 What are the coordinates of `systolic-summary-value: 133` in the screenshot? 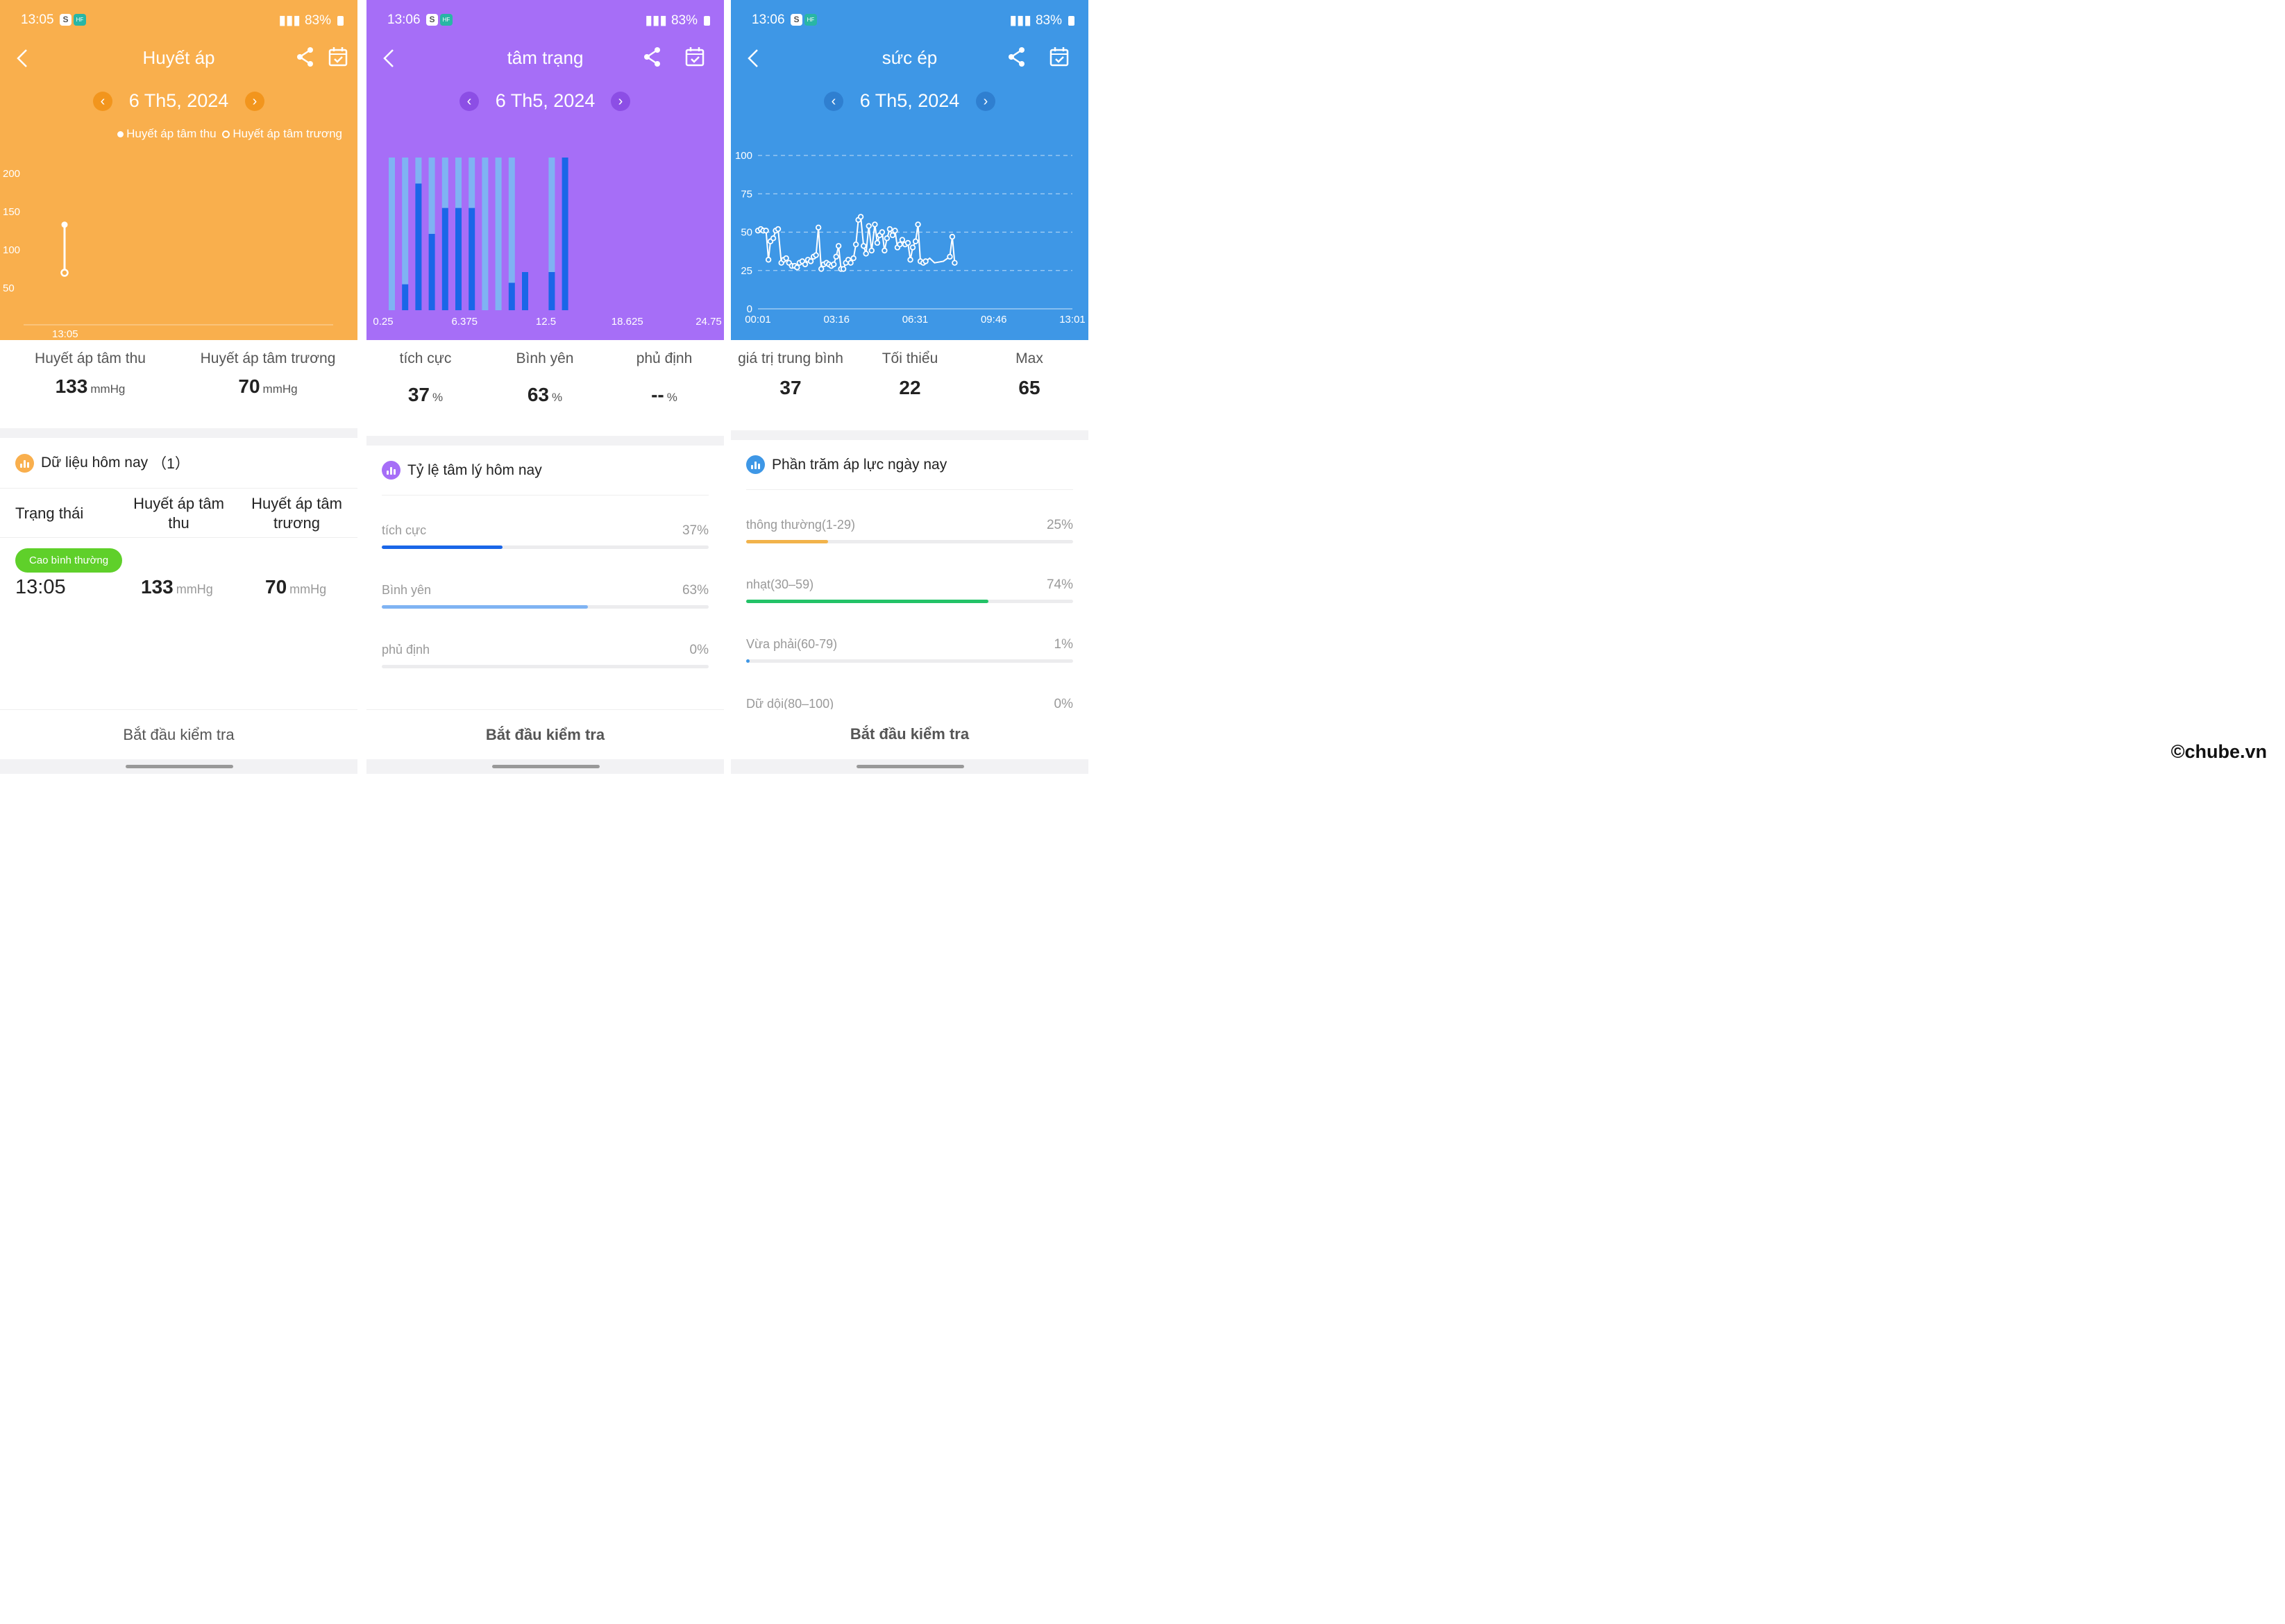 It's located at (72, 386).